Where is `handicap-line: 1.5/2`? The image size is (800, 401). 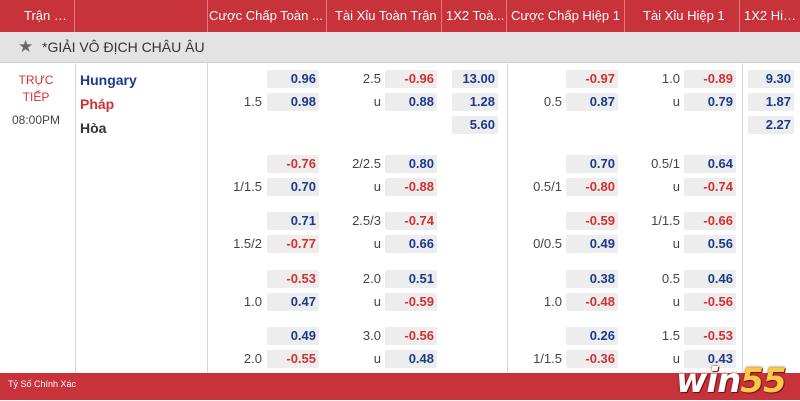 handicap-line: 1.5/2 is located at coordinates (247, 243).